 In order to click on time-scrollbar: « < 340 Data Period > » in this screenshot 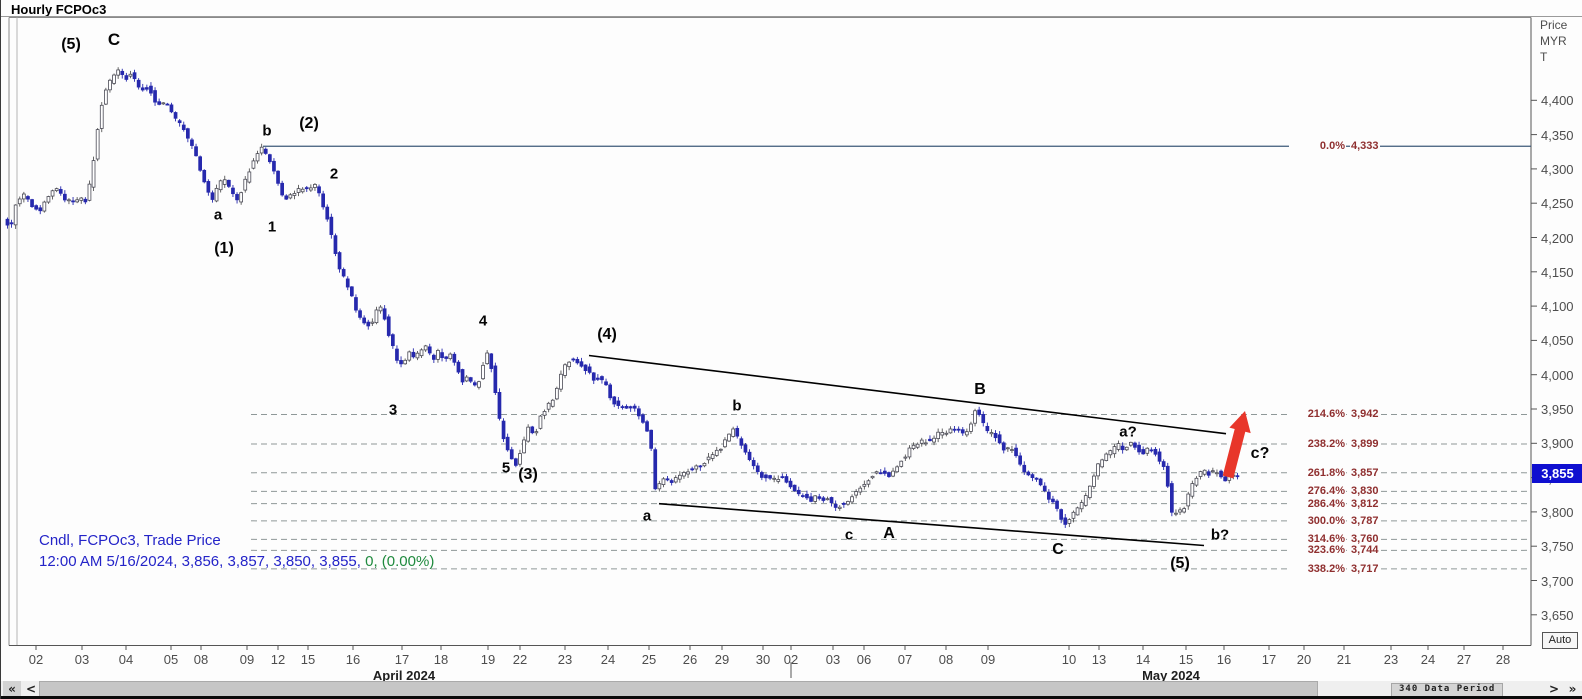, I will do `click(791, 689)`.